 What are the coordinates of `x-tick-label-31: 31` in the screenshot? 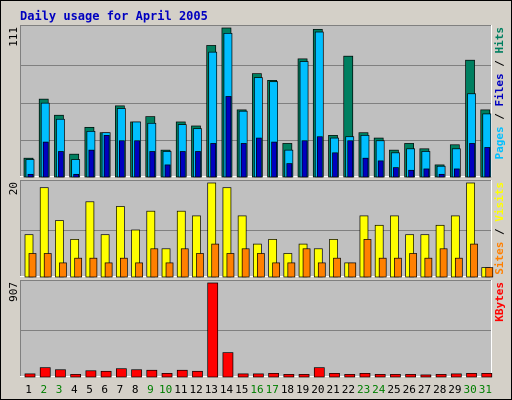 It's located at (485, 389).